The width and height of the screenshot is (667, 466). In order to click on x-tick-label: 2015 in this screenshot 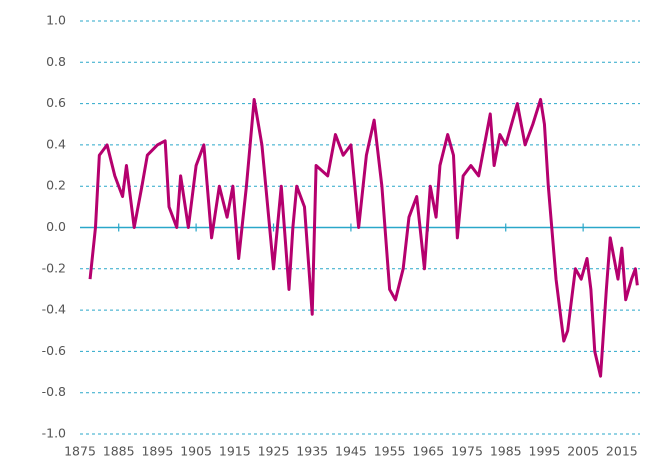, I will do `click(622, 451)`.